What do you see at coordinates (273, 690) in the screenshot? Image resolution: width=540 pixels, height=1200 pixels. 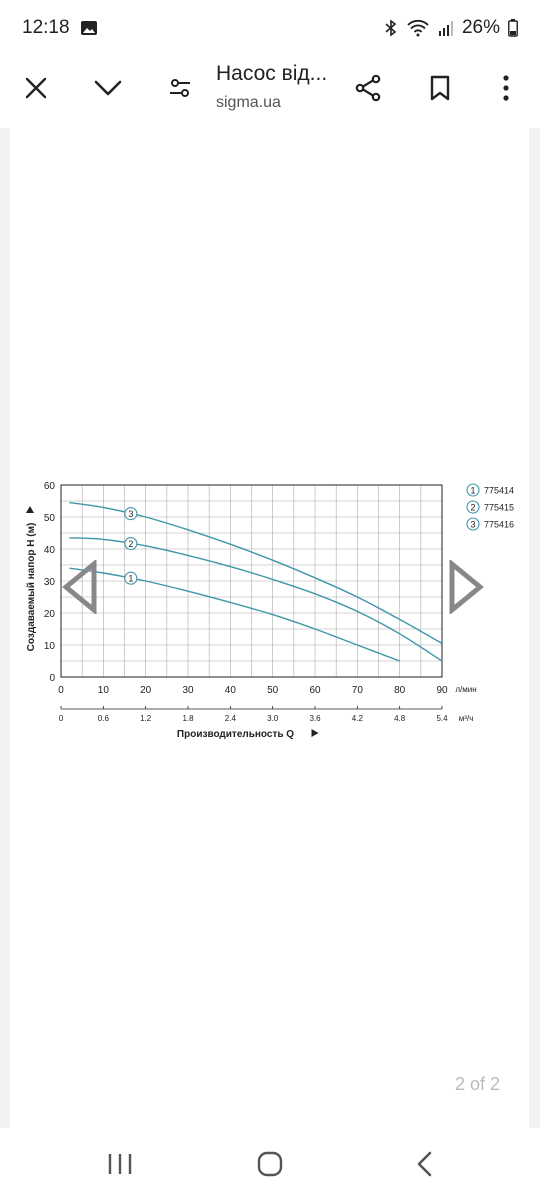 I see `x-tick-label: 50` at bounding box center [273, 690].